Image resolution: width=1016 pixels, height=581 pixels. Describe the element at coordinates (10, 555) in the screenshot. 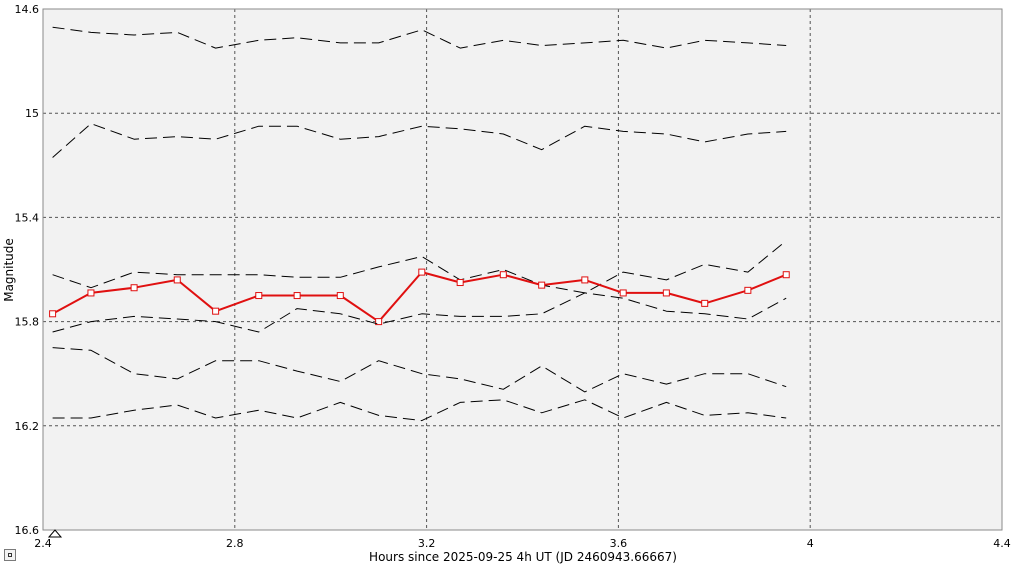

I see `toggle-options-button` at that location.